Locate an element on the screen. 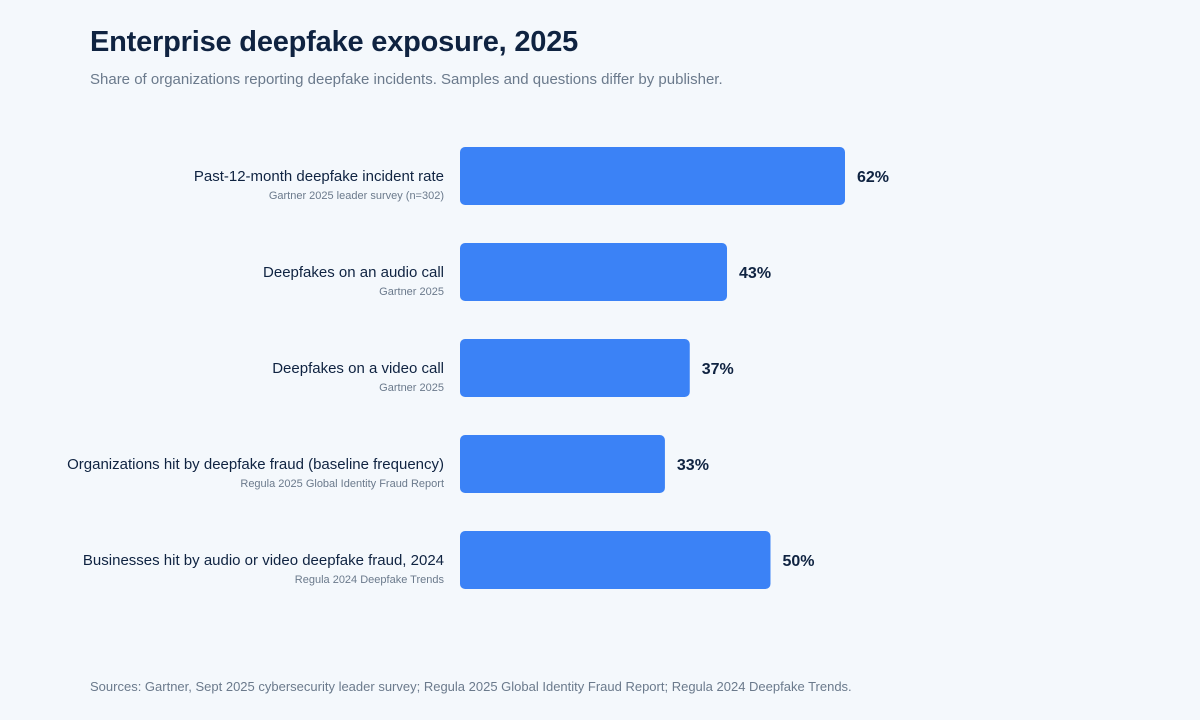 This screenshot has width=1200, height=720. value-label: 33% is located at coordinates (693, 465).